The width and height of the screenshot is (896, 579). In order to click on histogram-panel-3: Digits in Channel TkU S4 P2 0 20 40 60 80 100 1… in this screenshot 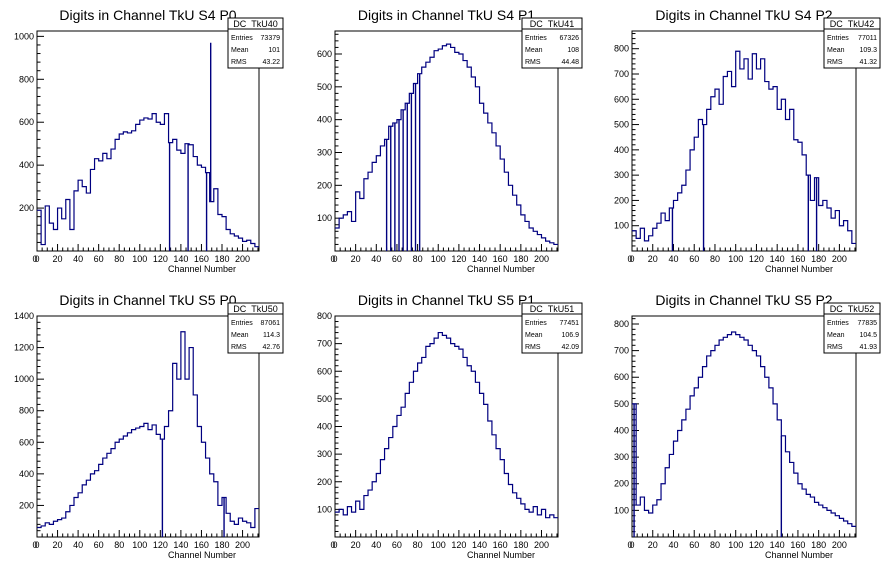, I will do `click(747, 140)`.